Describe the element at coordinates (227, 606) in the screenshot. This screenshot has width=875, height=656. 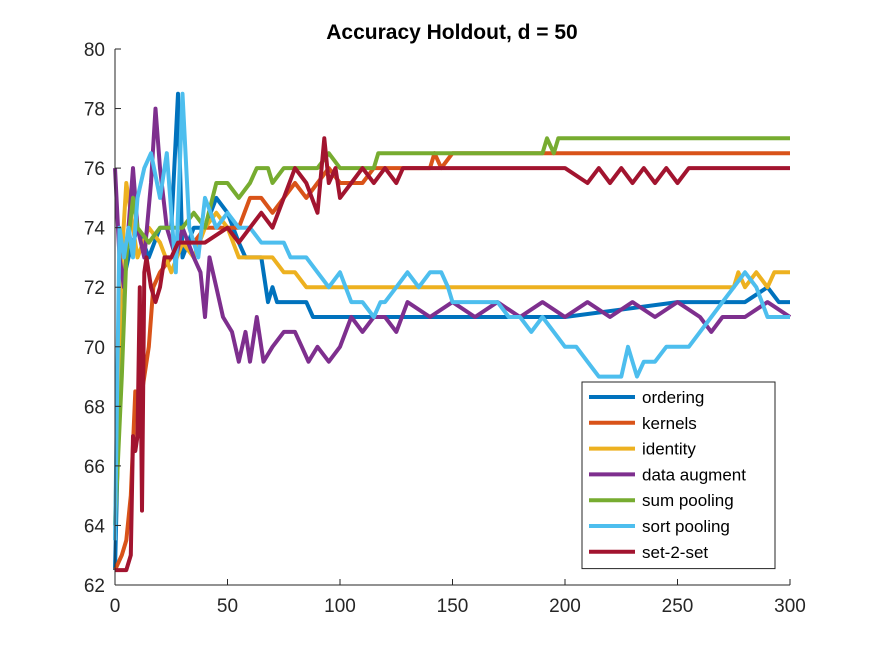
I see `x-tick-label: 50` at that location.